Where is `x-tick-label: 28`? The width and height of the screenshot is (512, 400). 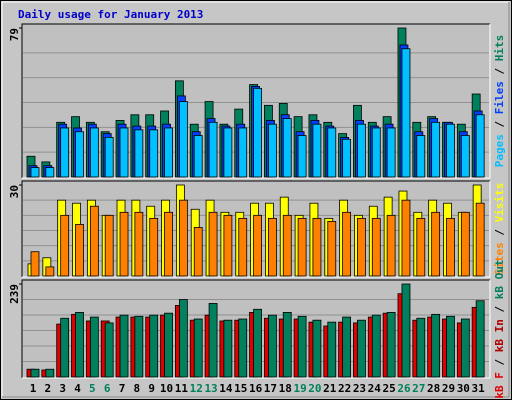 x-tick-label: 28 is located at coordinates (433, 388).